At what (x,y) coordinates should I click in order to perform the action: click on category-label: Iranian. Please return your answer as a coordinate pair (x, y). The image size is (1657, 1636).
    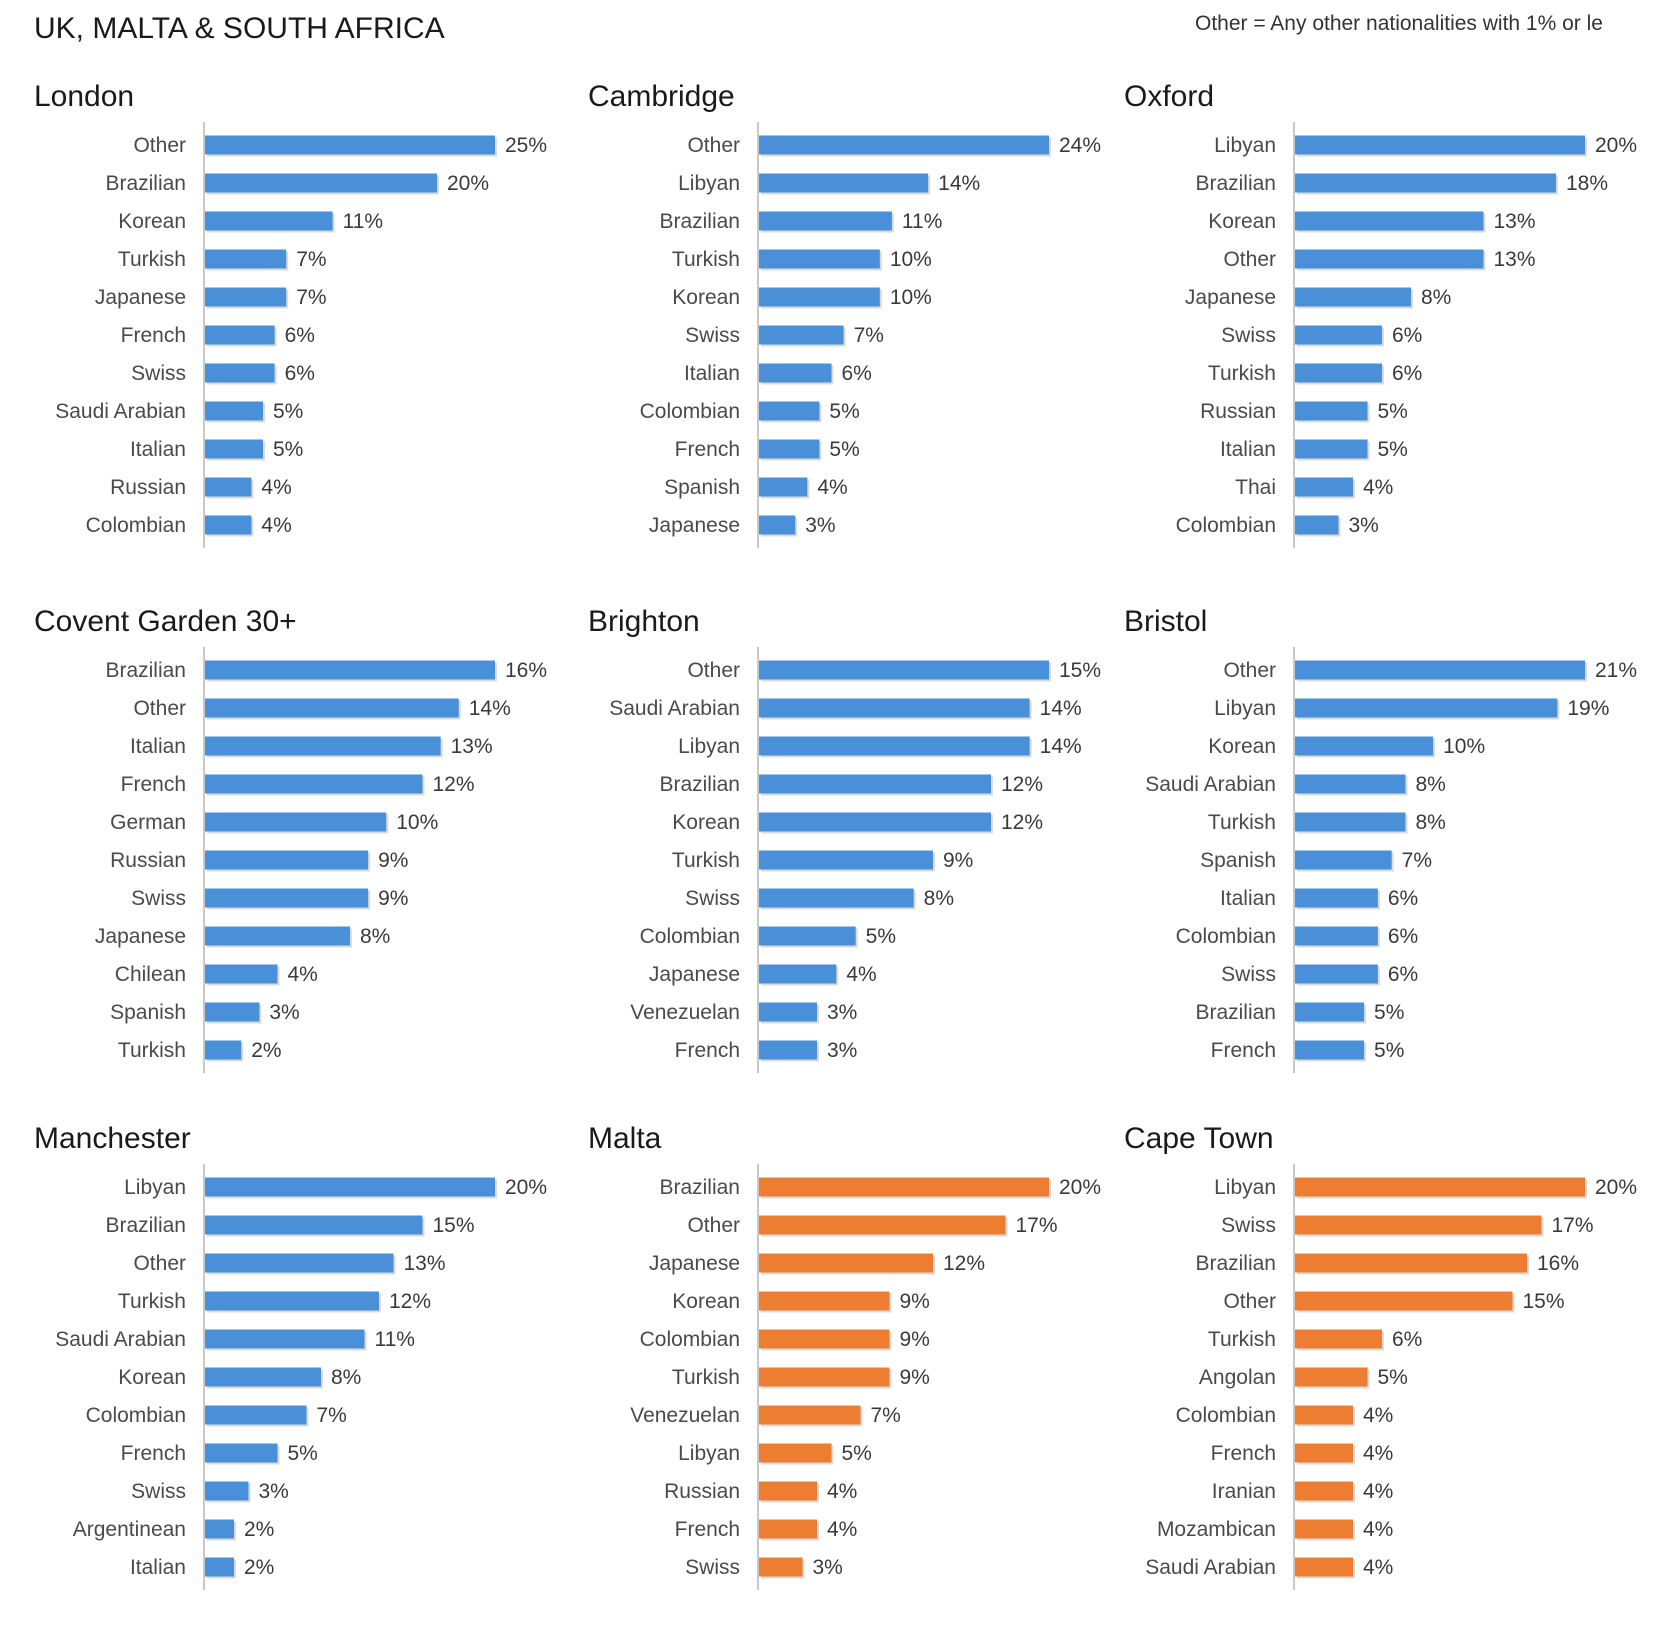
    Looking at the image, I should click on (1244, 1491).